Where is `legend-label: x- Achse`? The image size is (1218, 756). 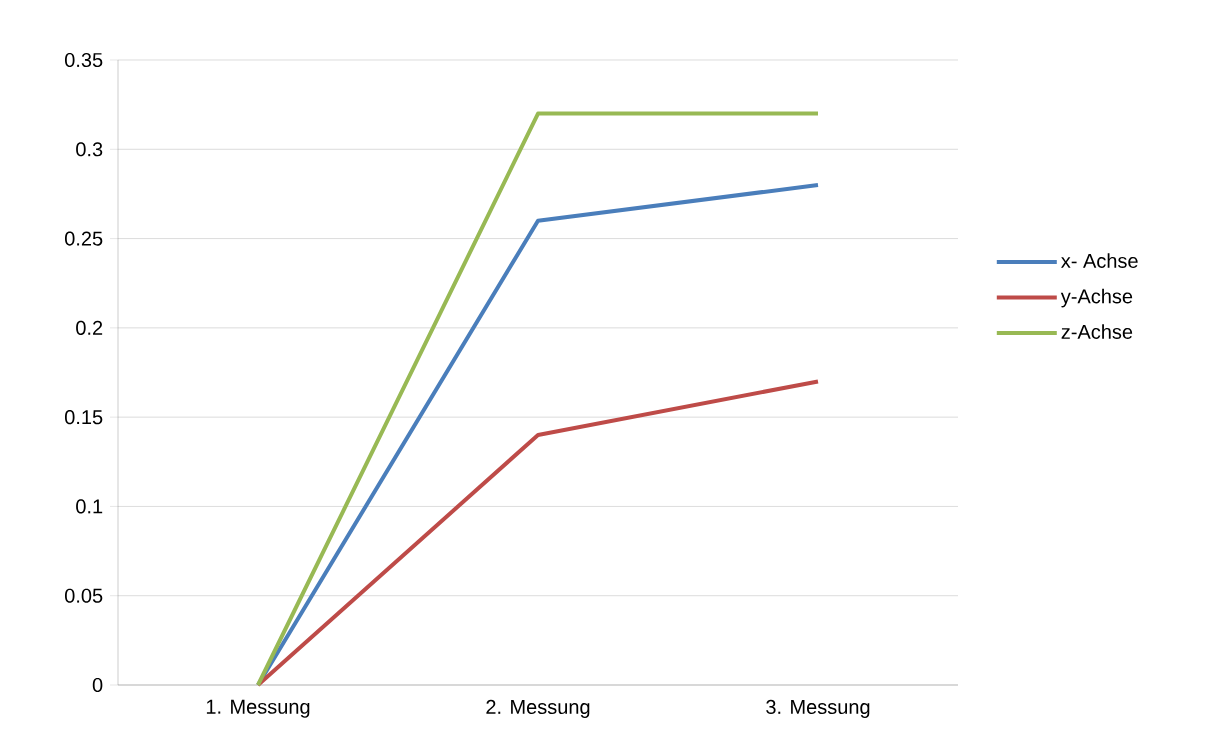 legend-label: x- Achse is located at coordinates (1099, 260).